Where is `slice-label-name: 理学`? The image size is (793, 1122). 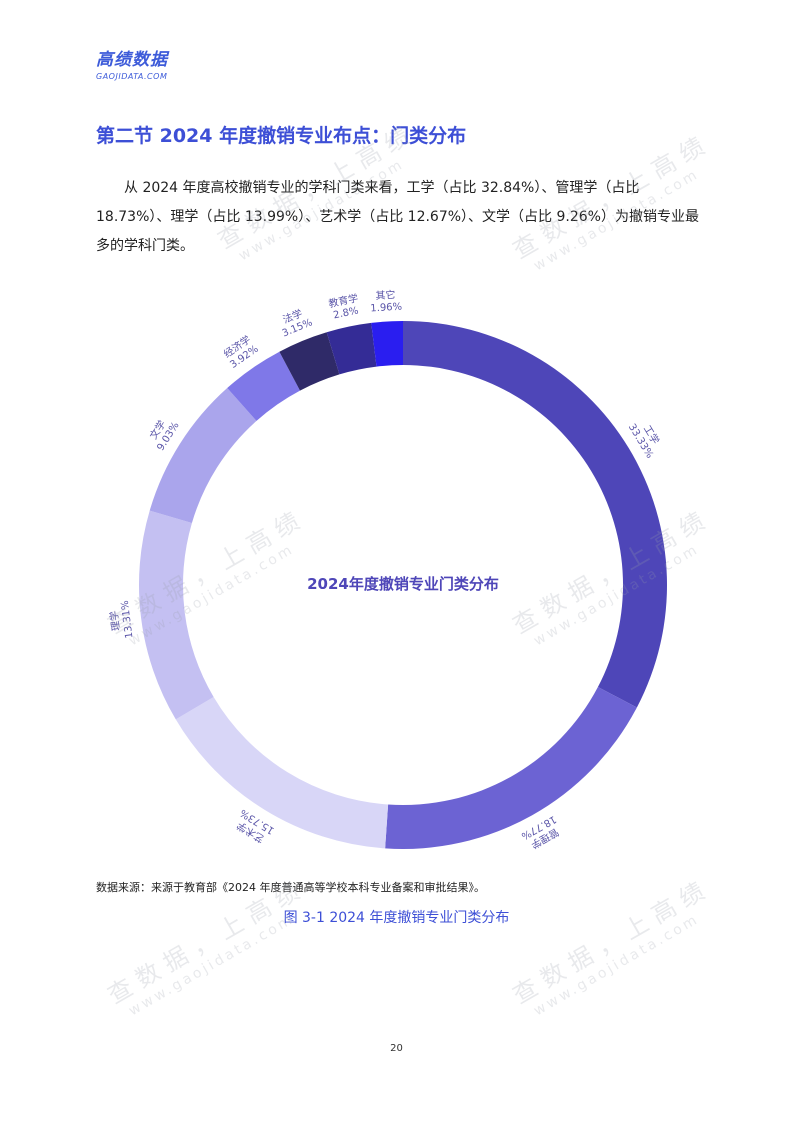
slice-label-name: 理学 is located at coordinates (114, 620).